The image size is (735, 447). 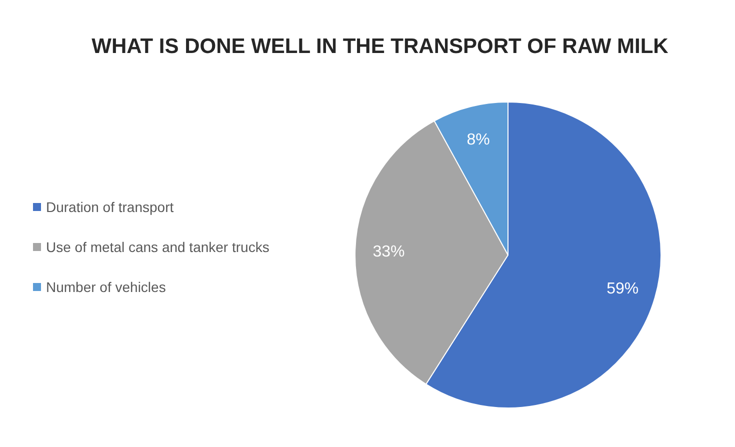 I want to click on legend-label: Number of vehicles, so click(x=106, y=287).